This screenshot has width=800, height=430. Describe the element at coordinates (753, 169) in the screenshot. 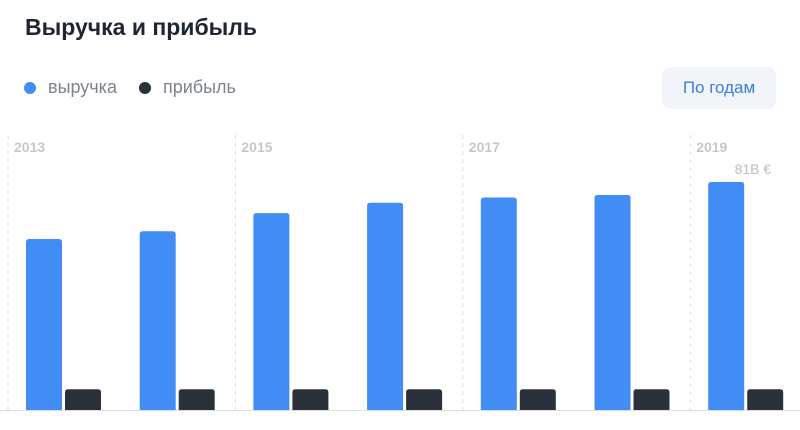

I see `data-label-2019: 81B €` at that location.